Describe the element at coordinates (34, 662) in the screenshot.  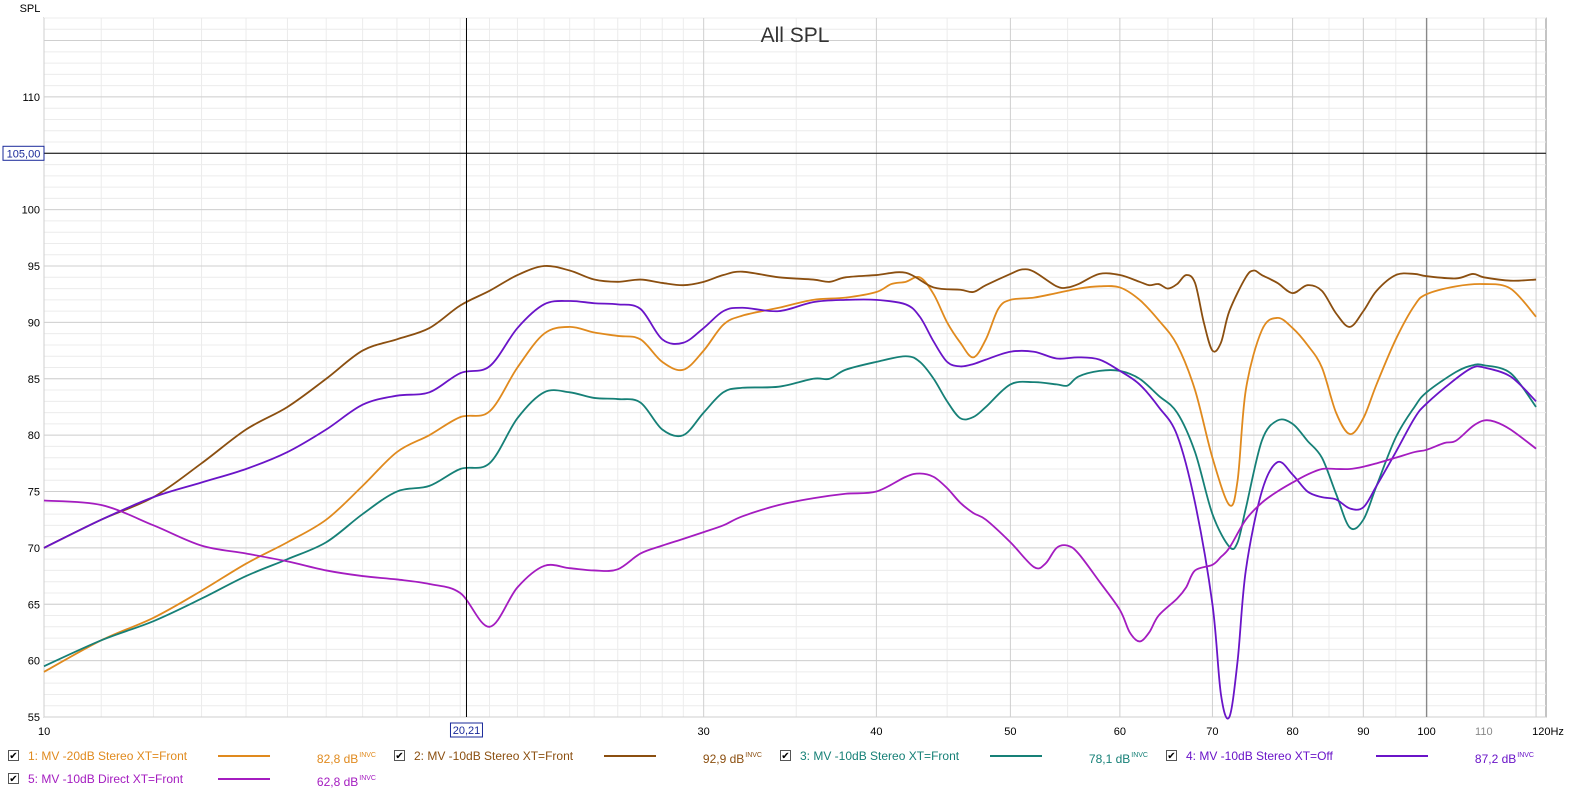
I see `y-tick-label: 60` at that location.